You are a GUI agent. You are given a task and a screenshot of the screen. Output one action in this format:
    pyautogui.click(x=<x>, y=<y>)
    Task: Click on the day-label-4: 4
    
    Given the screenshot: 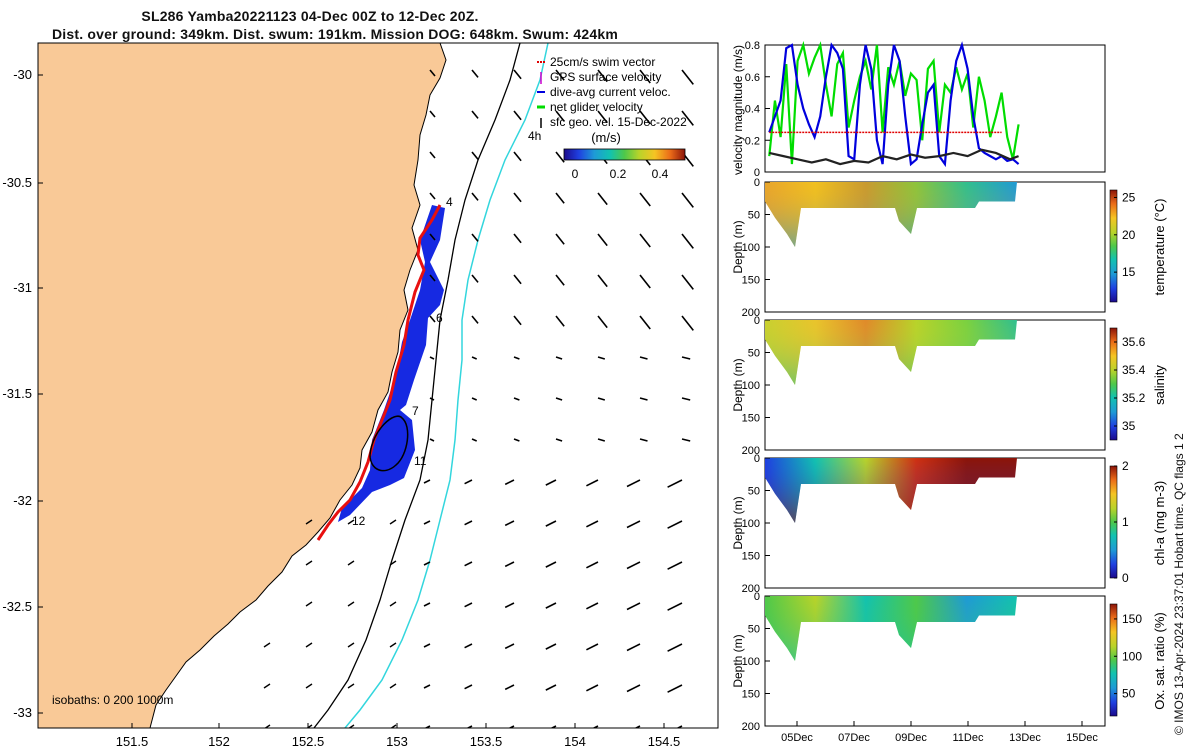 What is the action you would take?
    pyautogui.click(x=449, y=202)
    